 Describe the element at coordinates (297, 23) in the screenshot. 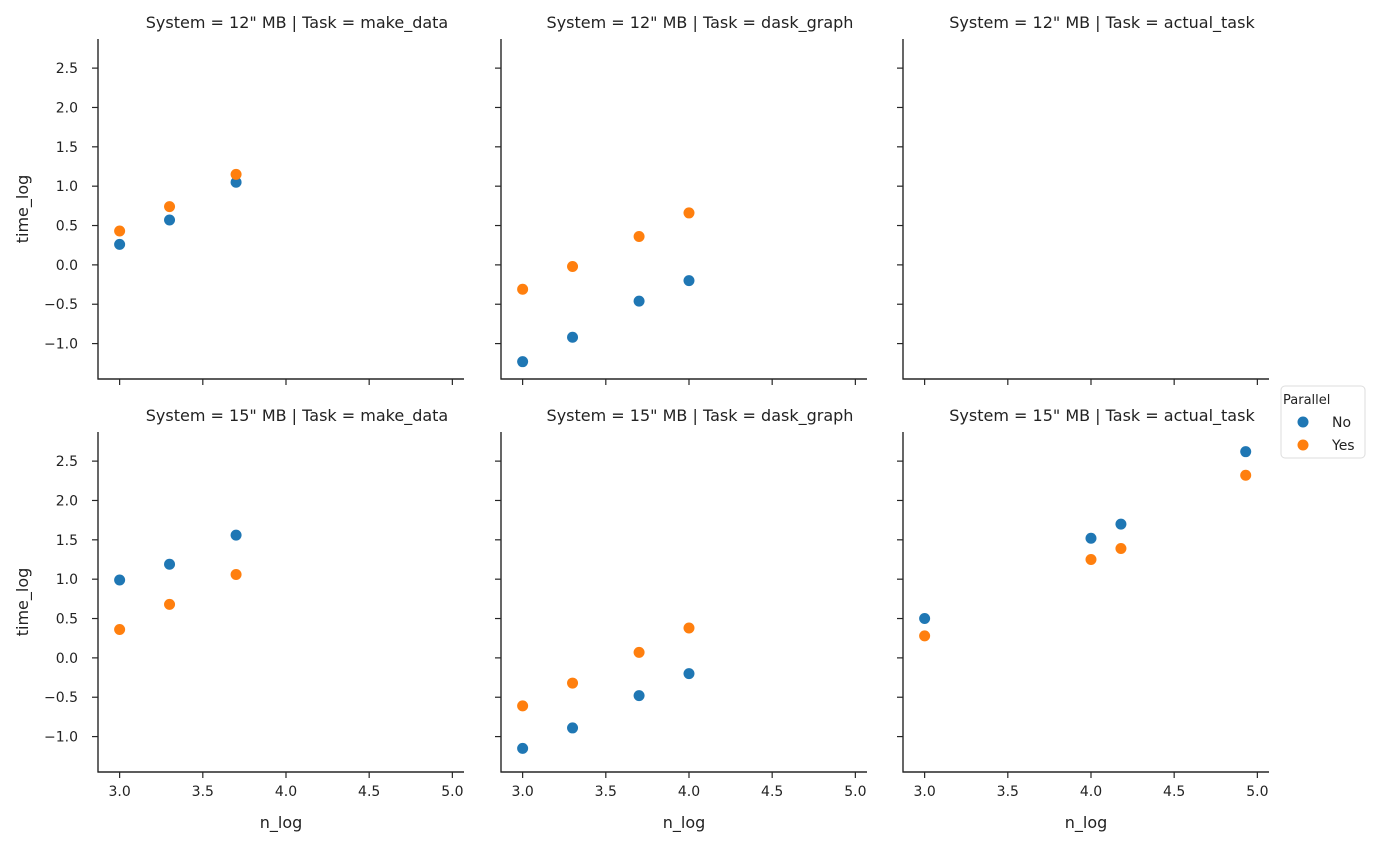

I see `panel-title: System = 12" MB | Task = make_data` at that location.